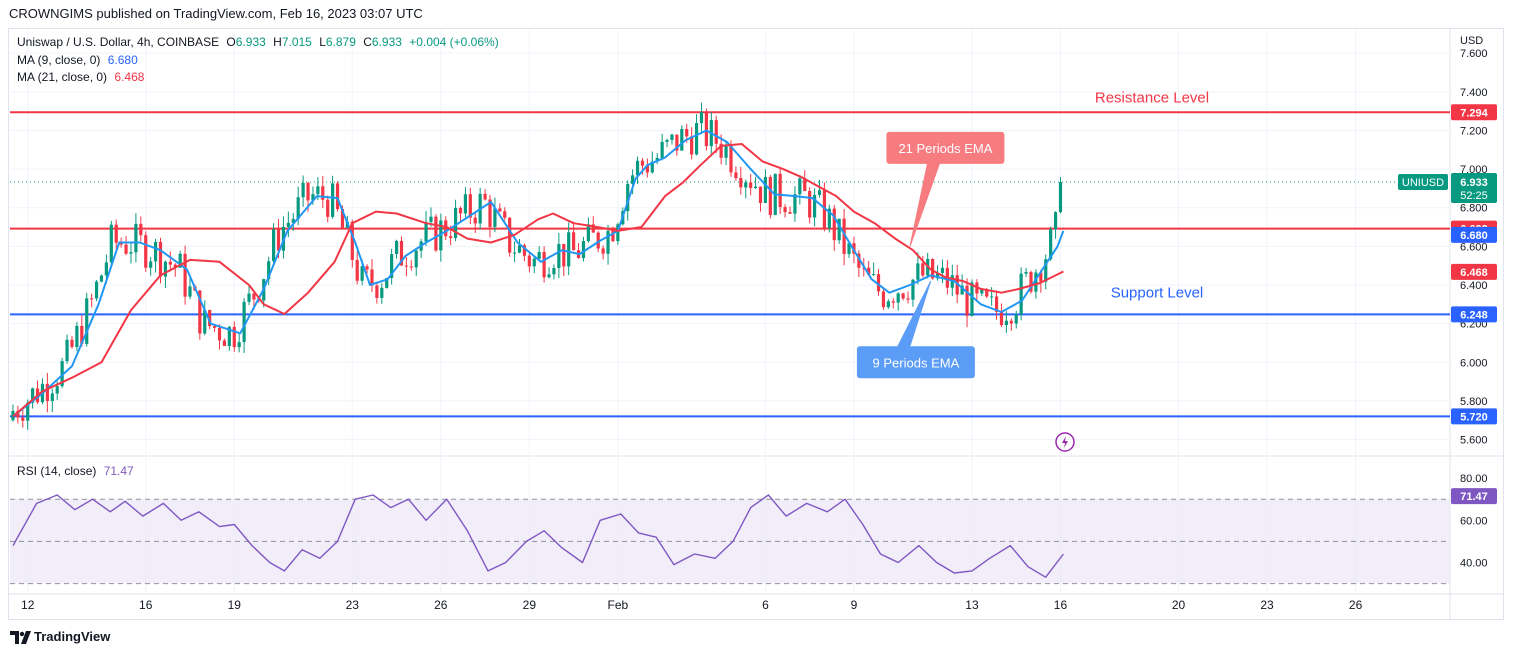 This screenshot has width=1514, height=655. I want to click on rsi-legend-label: RSI (14, close), so click(57, 471).